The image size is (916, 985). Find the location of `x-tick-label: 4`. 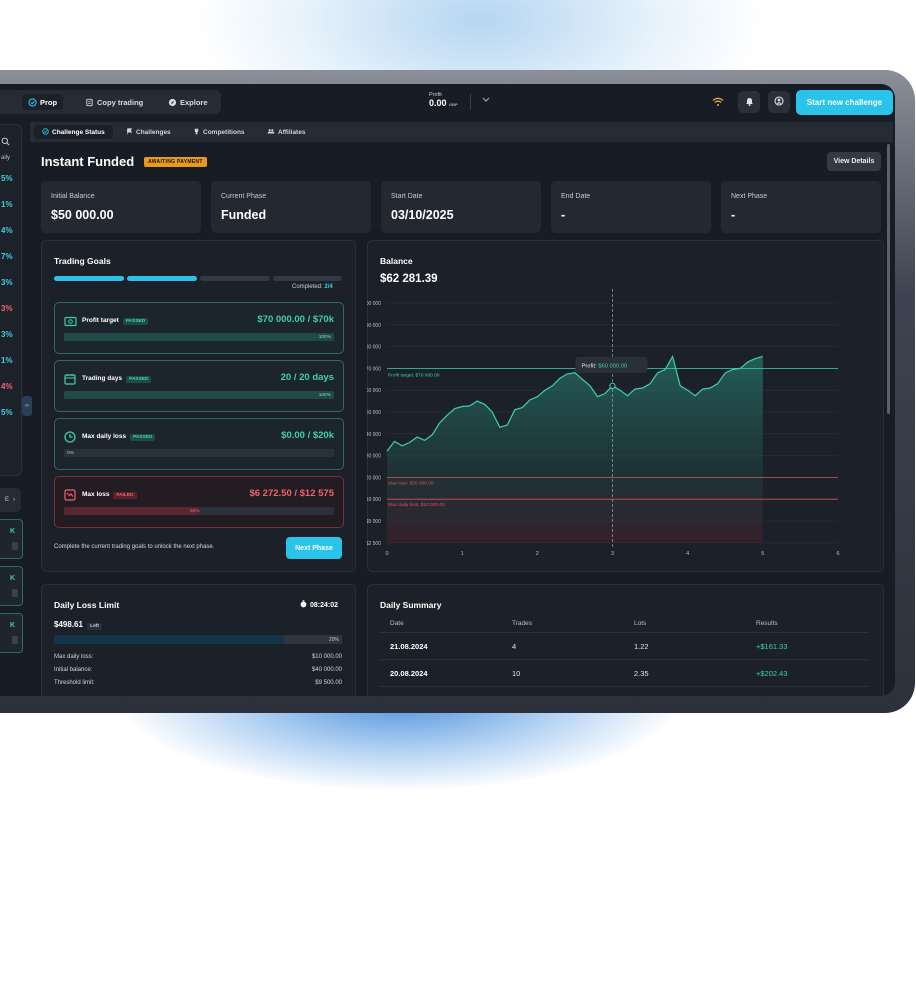

x-tick-label: 4 is located at coordinates (687, 554).